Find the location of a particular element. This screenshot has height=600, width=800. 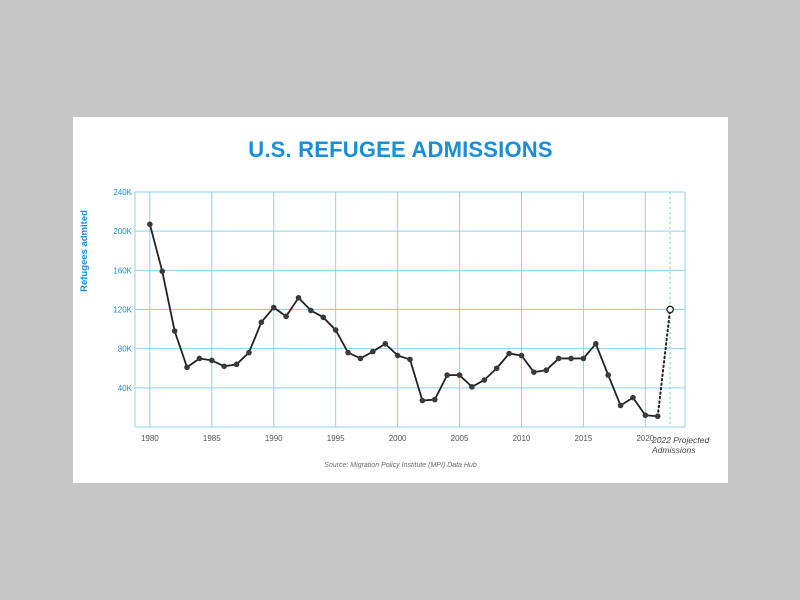

x-tick-label: 2010 is located at coordinates (522, 438).